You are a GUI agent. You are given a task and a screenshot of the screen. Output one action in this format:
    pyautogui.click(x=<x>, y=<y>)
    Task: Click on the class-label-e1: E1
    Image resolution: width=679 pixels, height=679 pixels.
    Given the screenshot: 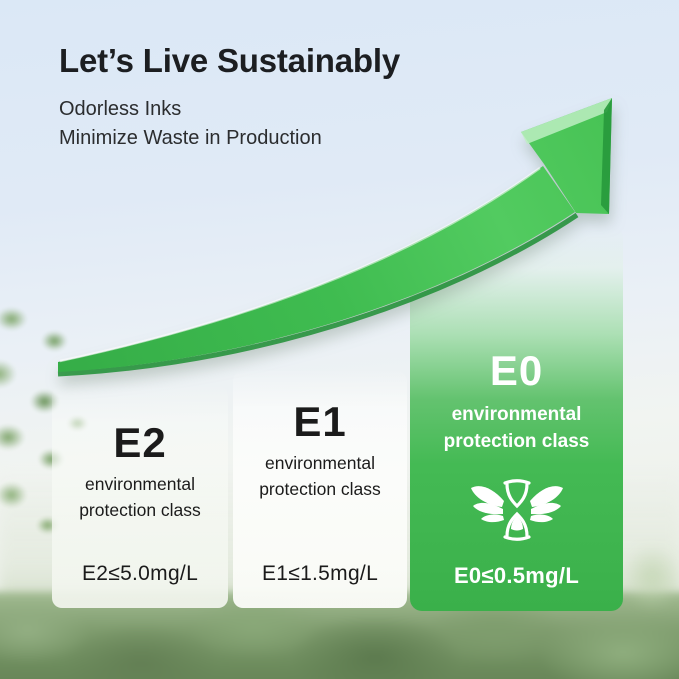 What is the action you would take?
    pyautogui.click(x=320, y=421)
    